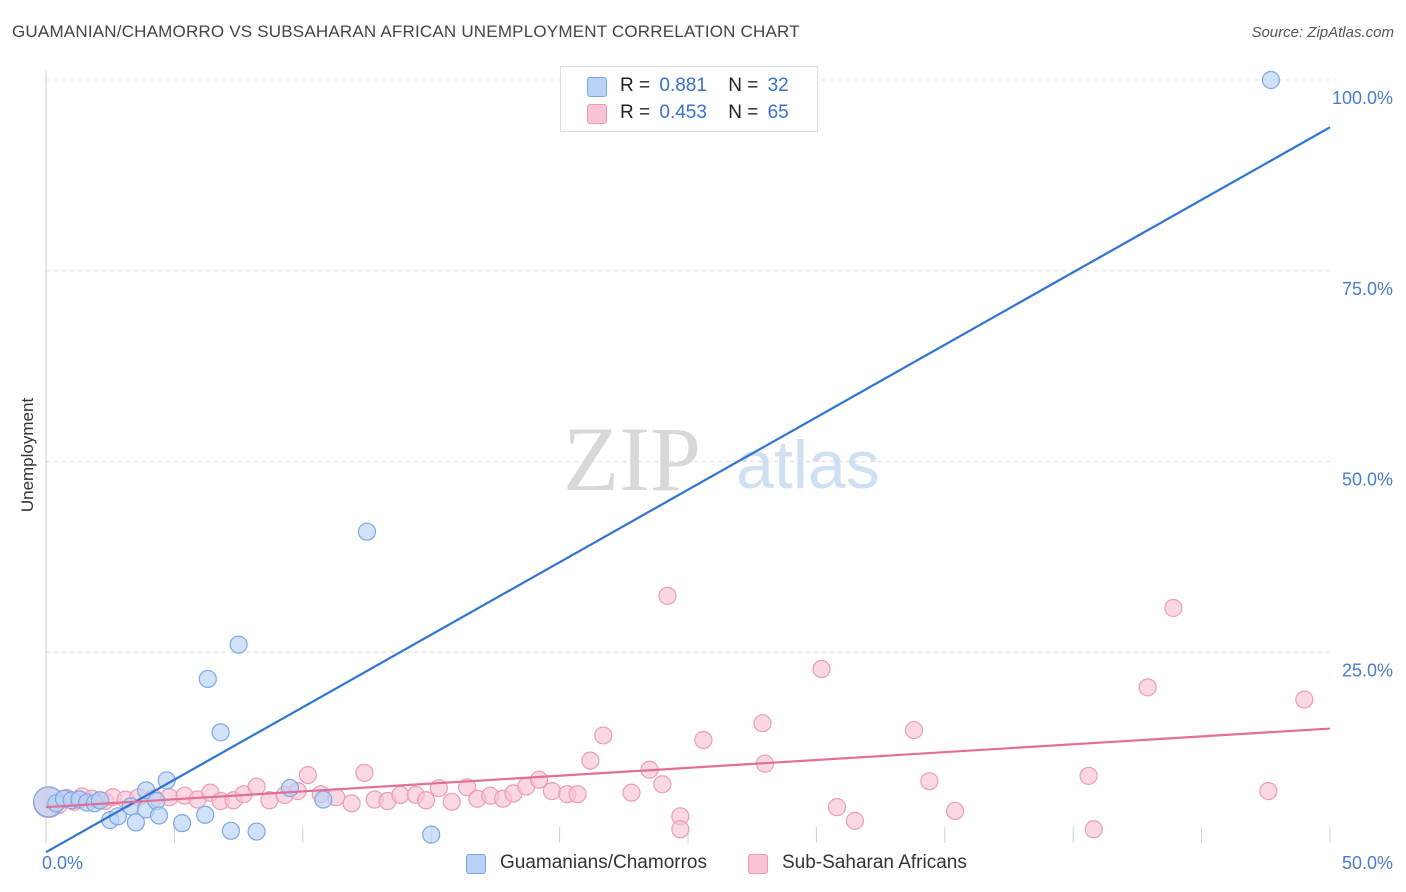  Describe the element at coordinates (597, 87) in the screenshot. I see `legend-swatch-blue` at that location.